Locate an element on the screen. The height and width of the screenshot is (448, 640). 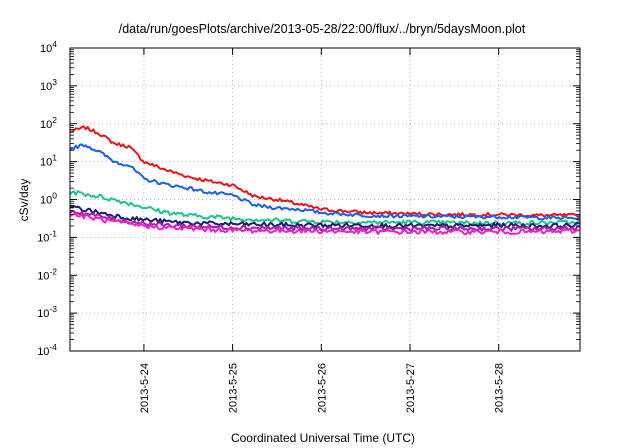
y-tick-label: 10¹ is located at coordinates (48, 161).